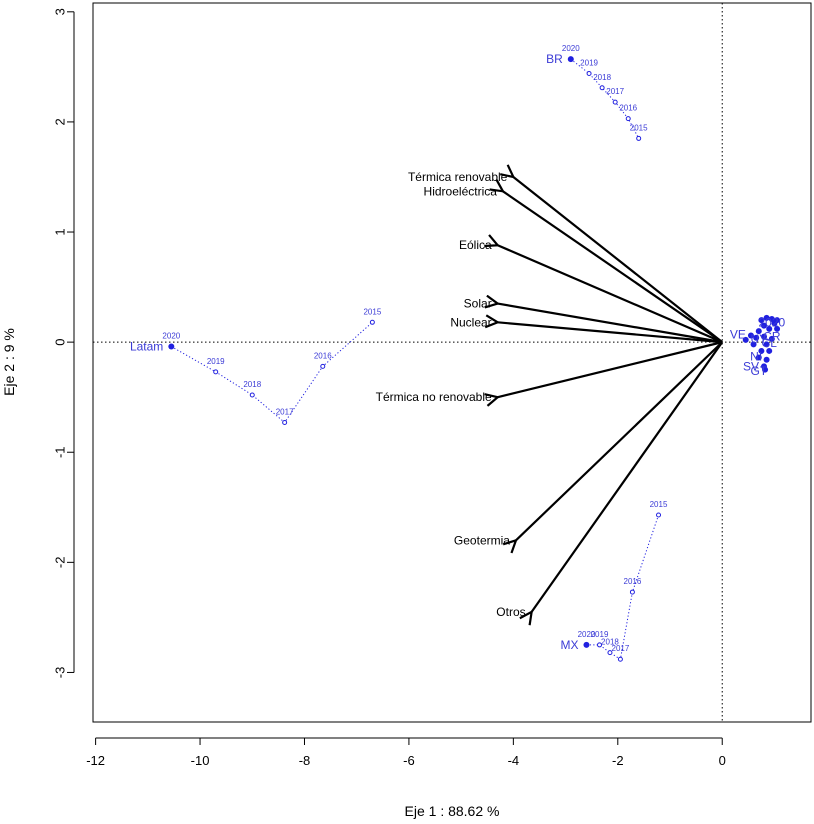 Image resolution: width=814 pixels, height=824 pixels. I want to click on variable-arrow: Térmica renovable, so click(565, 256).